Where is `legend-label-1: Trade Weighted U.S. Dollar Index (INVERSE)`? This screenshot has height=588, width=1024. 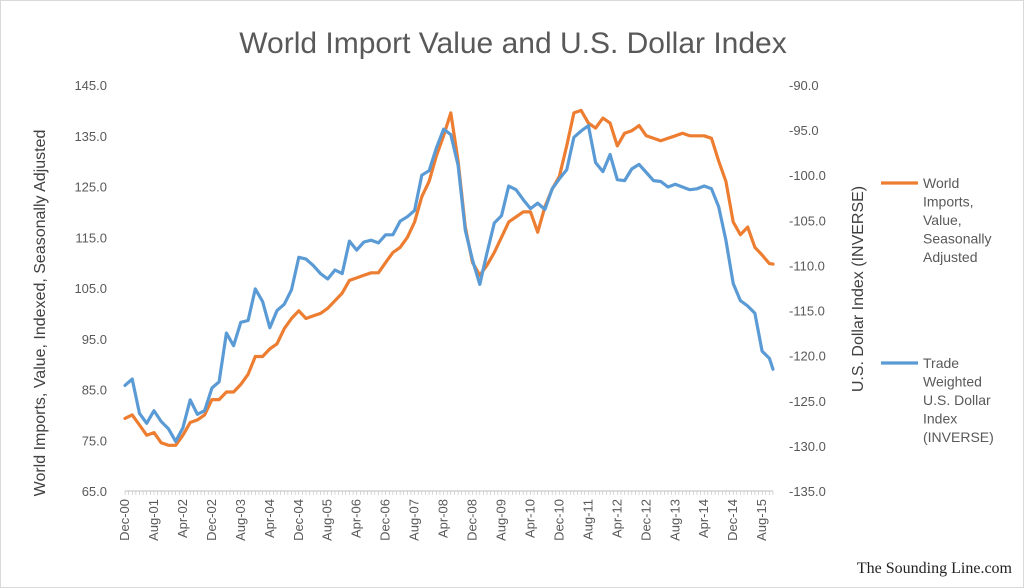 legend-label-1: Trade Weighted U.S. Dollar Index (INVERSE) is located at coordinates (958, 400).